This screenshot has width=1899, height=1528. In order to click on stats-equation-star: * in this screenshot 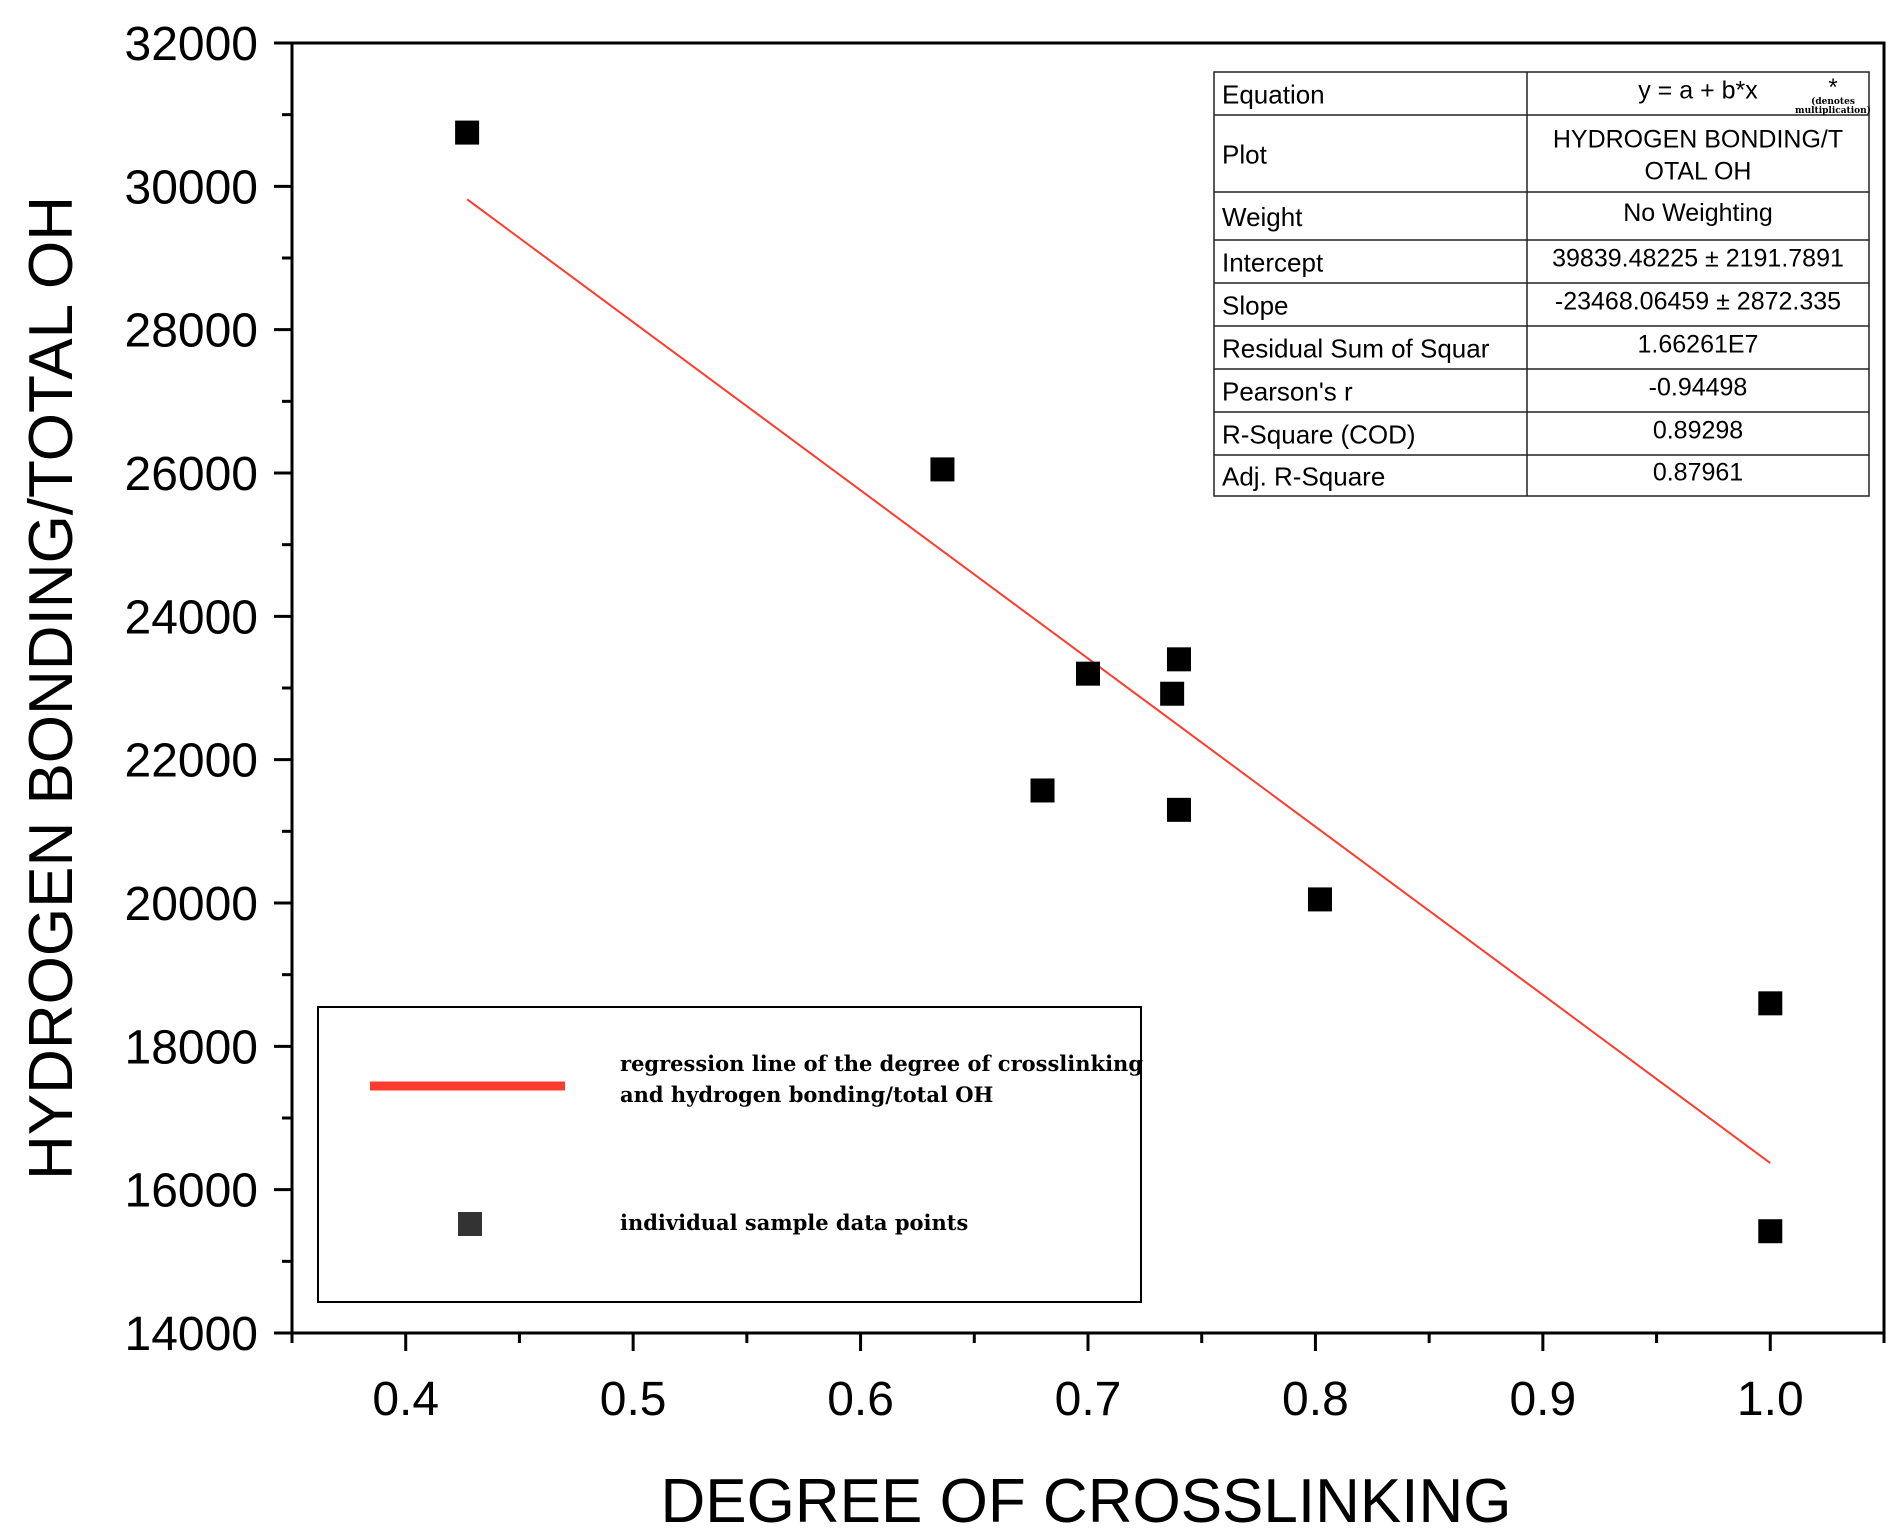, I will do `click(1832, 87)`.